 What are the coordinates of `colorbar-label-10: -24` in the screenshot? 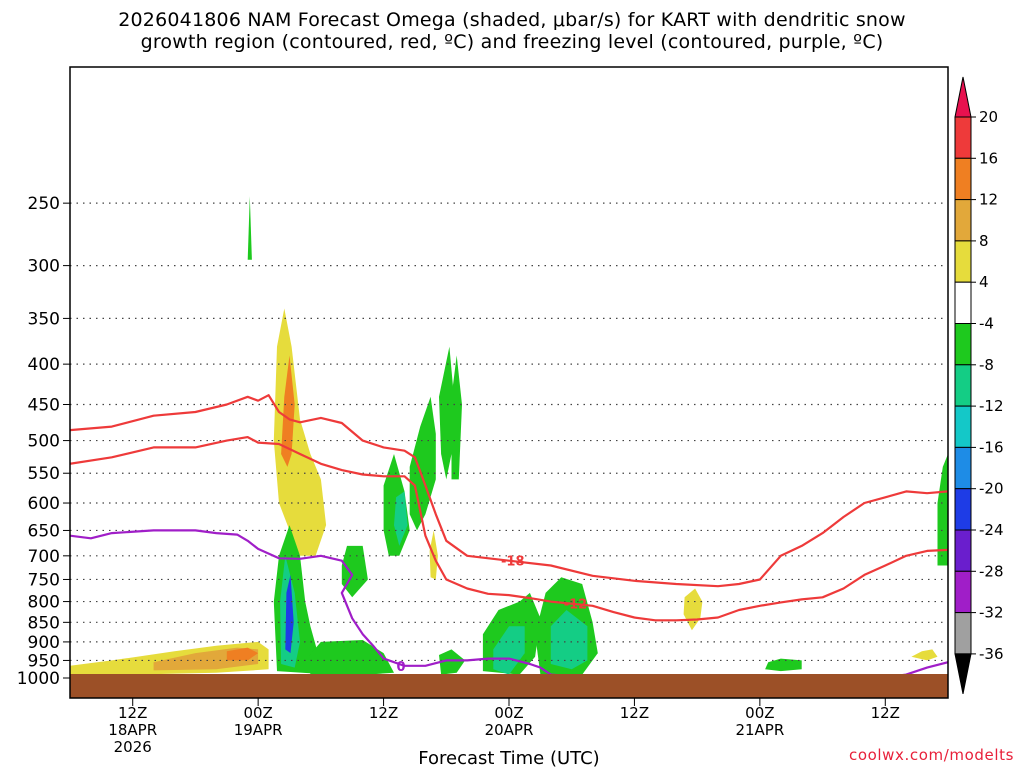 It's located at (991, 530).